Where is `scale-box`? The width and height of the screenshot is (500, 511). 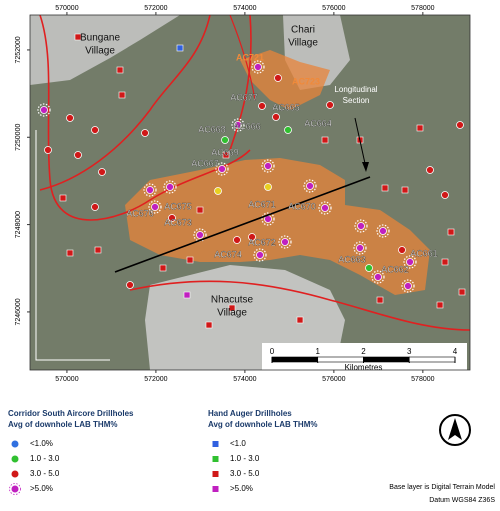
scale-box is located at coordinates (364, 356).